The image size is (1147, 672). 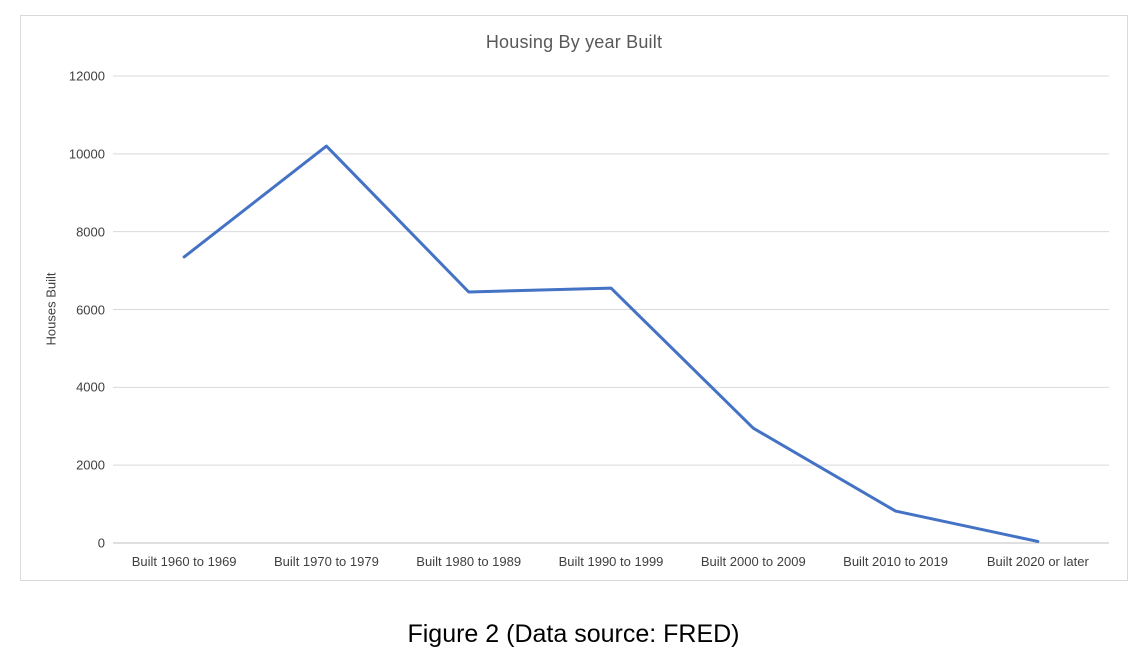 I want to click on y-tick-label: 6000, so click(x=90, y=309).